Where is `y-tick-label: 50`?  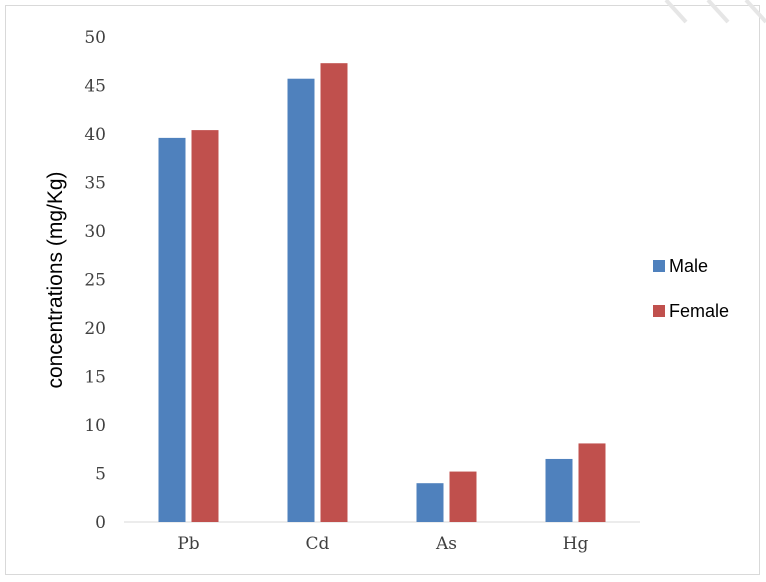
y-tick-label: 50 is located at coordinates (95, 38).